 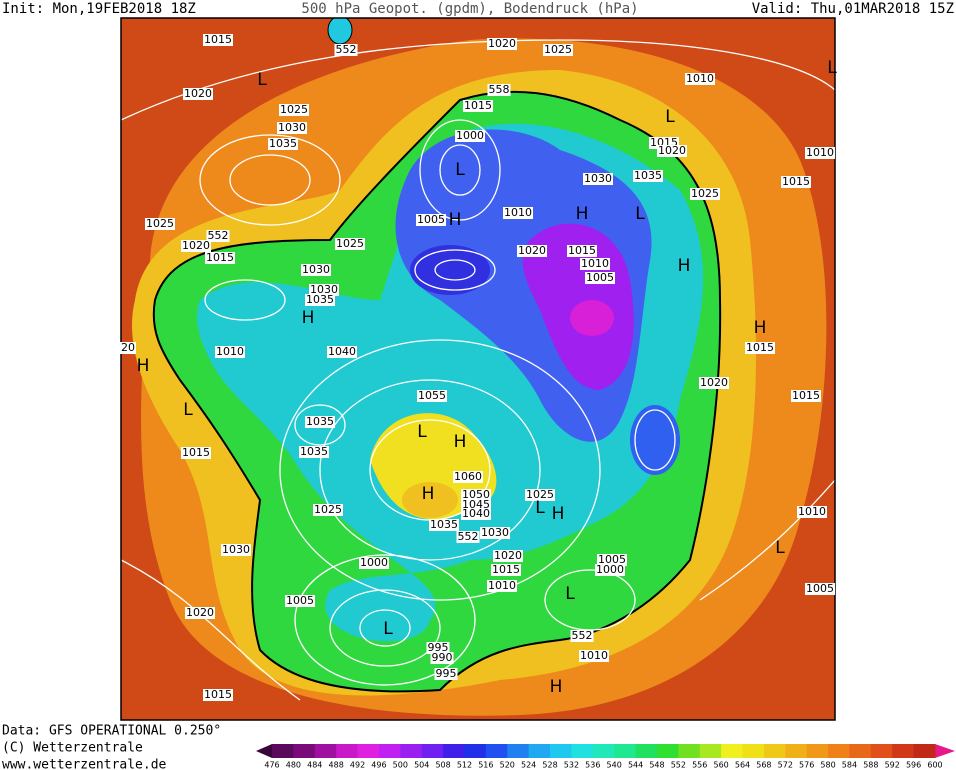 What do you see at coordinates (945, 751) in the screenshot?
I see `scale-arrow-high` at bounding box center [945, 751].